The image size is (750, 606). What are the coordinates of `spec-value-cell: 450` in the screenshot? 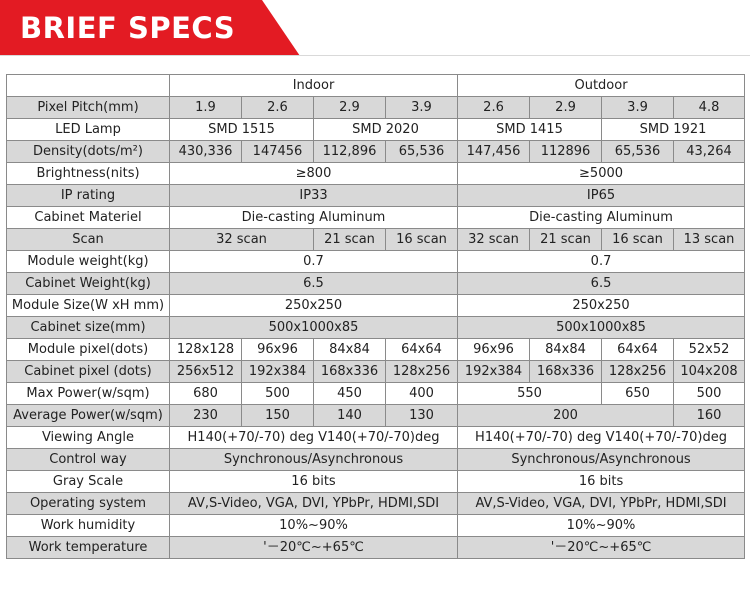 It's located at (349, 393).